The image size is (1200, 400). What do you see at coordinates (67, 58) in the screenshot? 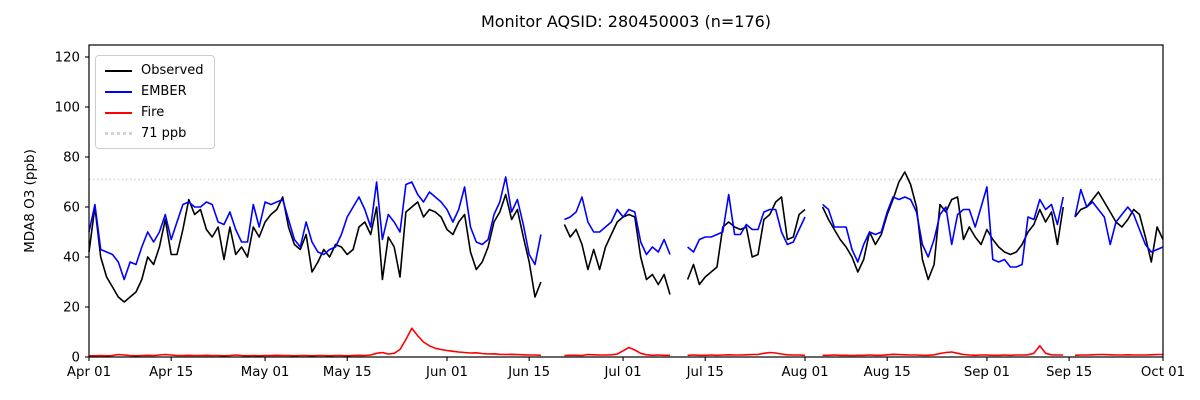
I see `y-tick-label: 120` at bounding box center [67, 58].